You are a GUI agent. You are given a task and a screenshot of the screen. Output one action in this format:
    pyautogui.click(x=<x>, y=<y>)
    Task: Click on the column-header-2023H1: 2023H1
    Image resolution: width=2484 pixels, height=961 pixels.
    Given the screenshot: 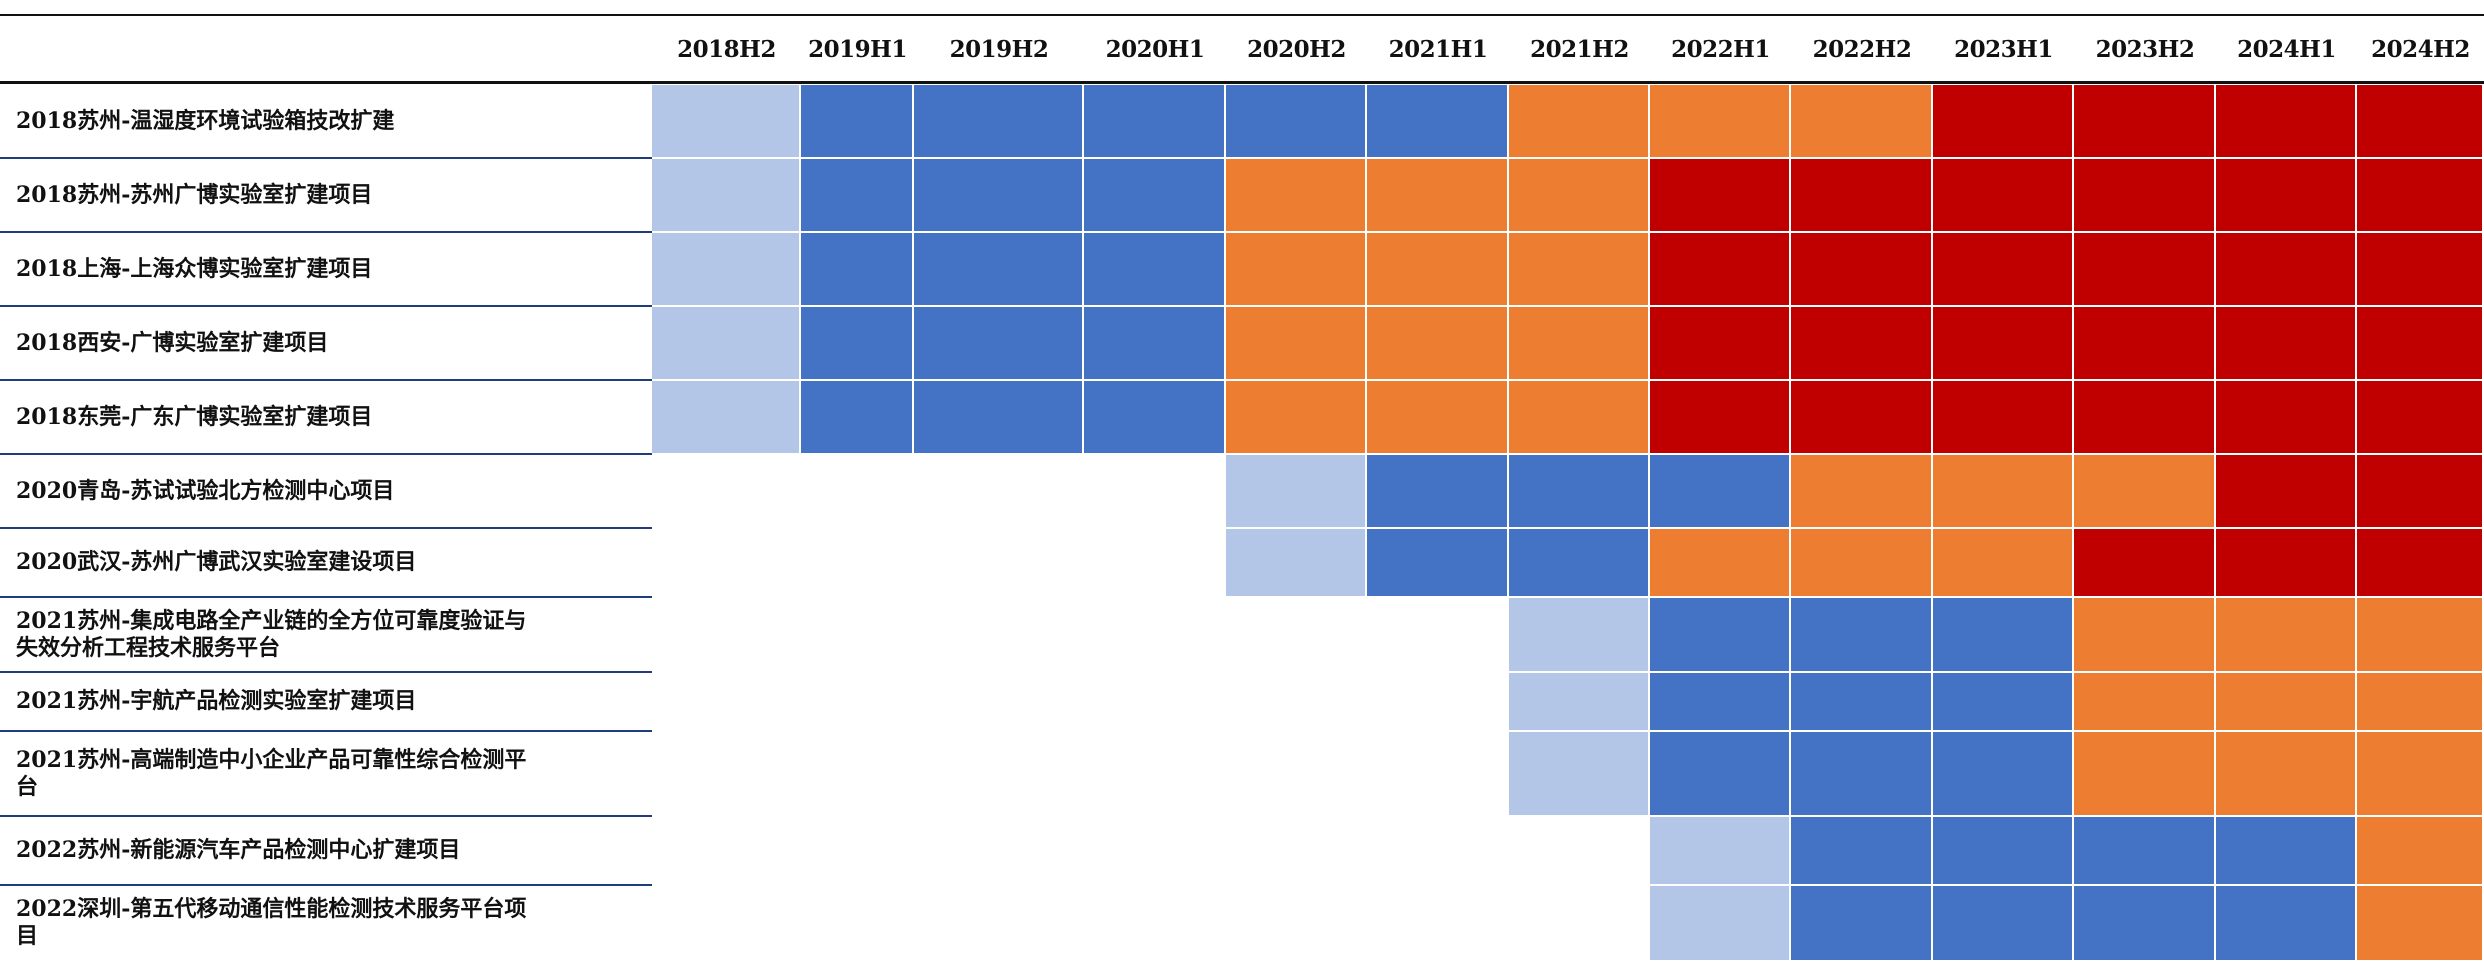 What is the action you would take?
    pyautogui.click(x=2003, y=49)
    